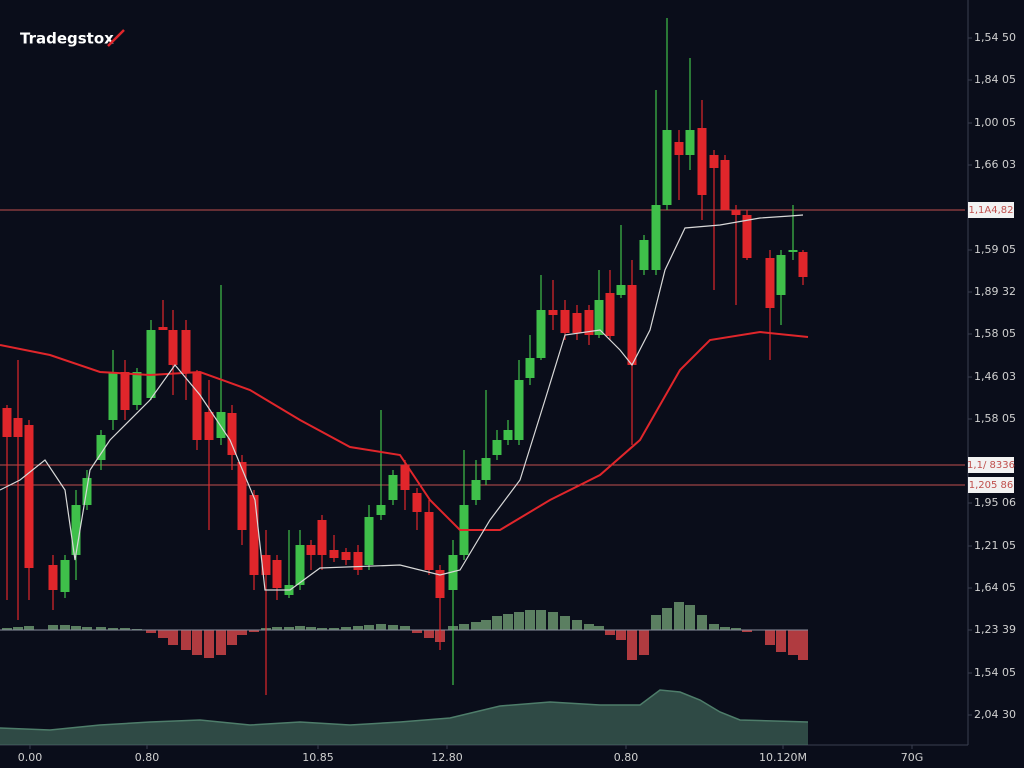 This screenshot has width=1024, height=768. I want to click on y-tick-label: 1,21 05, so click(995, 545).